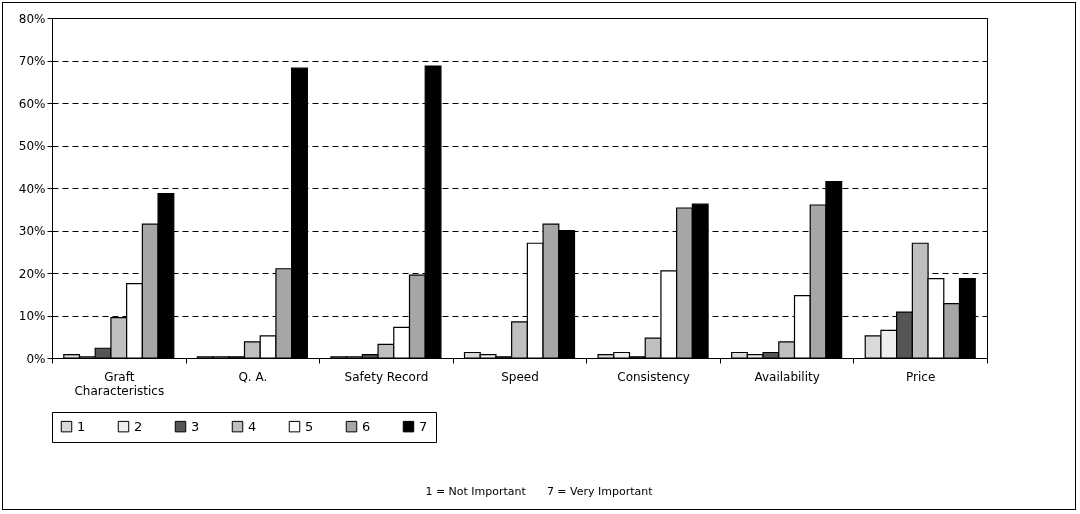 This screenshot has height=514, width=1080. Describe the element at coordinates (520, 376) in the screenshot. I see `x-tick-label: Speed` at that location.